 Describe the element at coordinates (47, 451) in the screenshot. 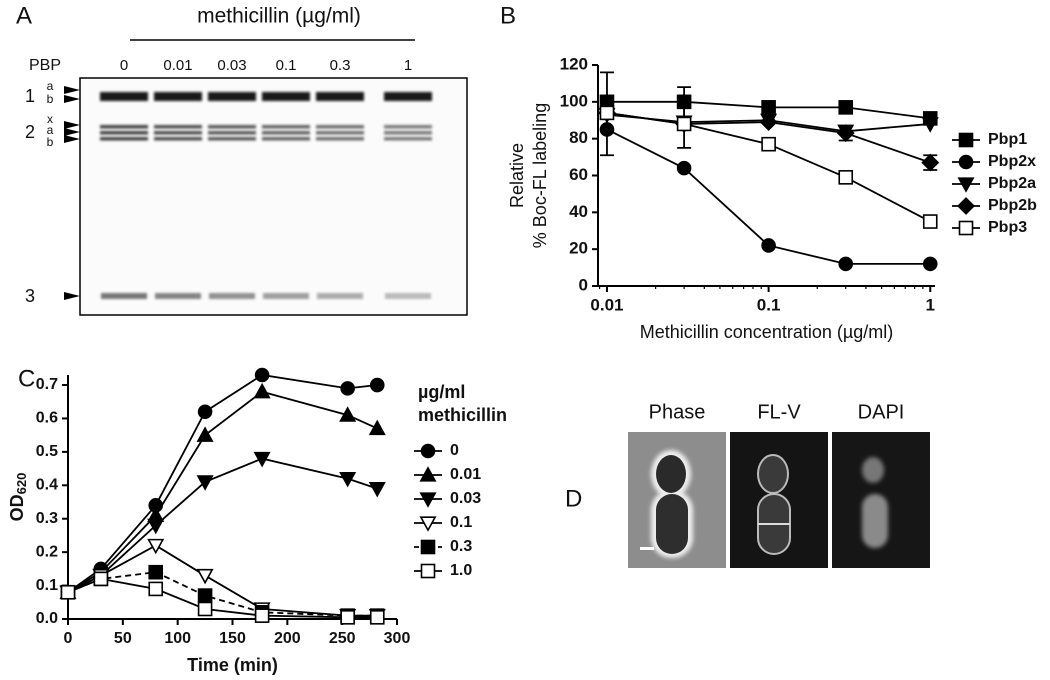

I see `y-tick-label: 0.5` at that location.